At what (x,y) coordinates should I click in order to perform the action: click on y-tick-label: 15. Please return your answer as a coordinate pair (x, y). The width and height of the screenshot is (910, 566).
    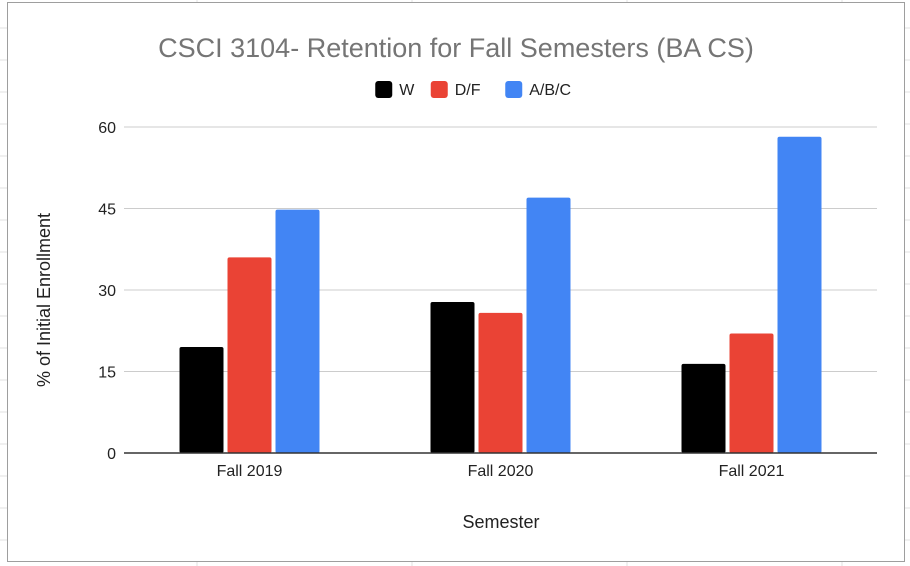
    Looking at the image, I should click on (107, 373).